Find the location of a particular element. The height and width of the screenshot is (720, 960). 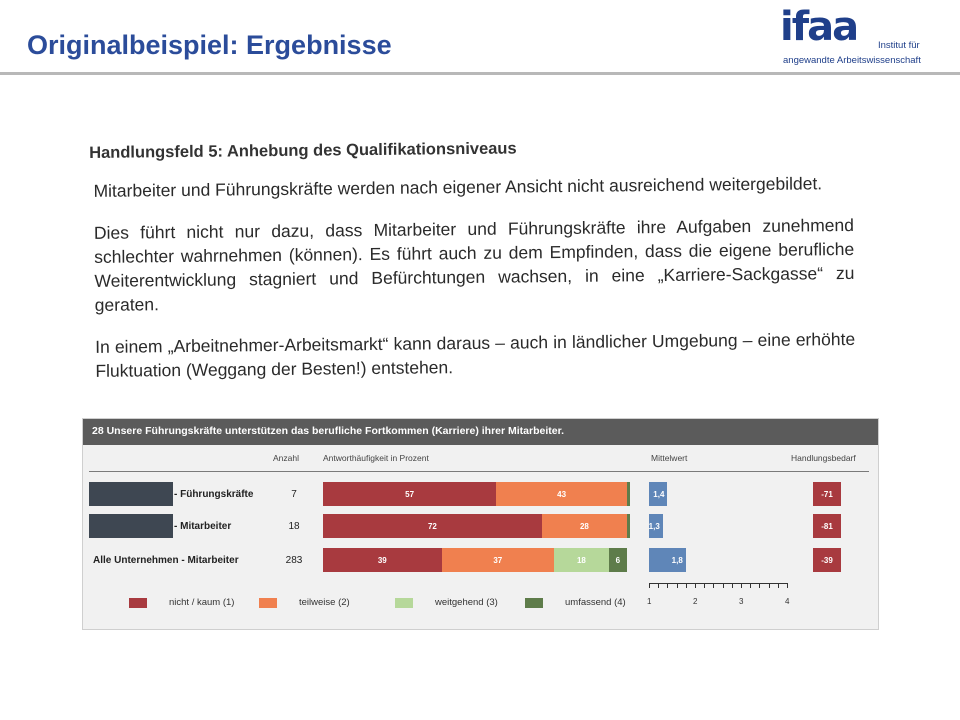

row-label: - Führungskräfte is located at coordinates (214, 494).